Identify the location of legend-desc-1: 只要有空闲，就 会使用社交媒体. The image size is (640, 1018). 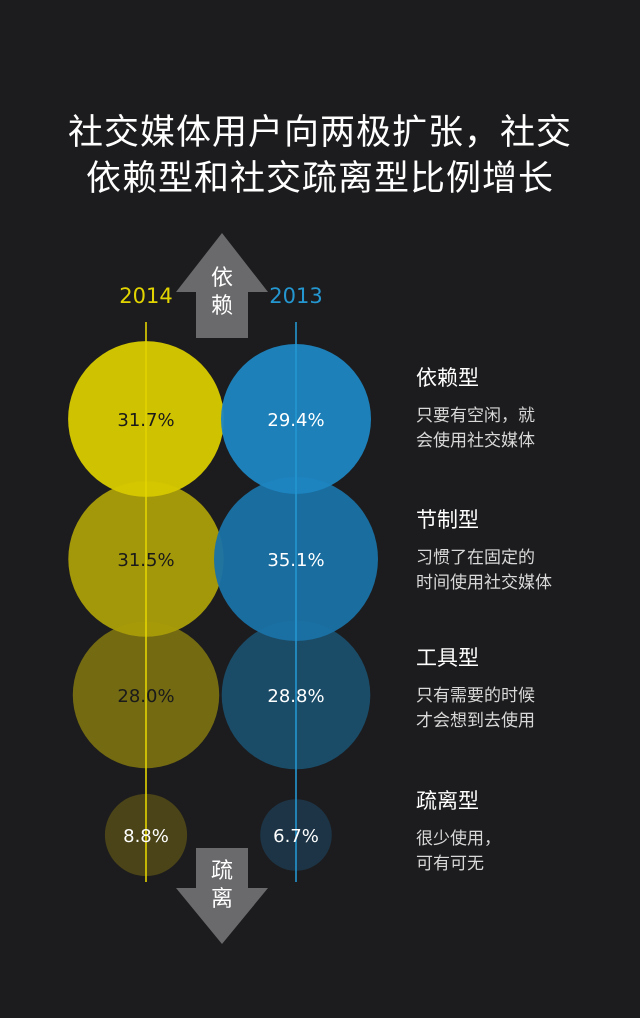
(475, 429).